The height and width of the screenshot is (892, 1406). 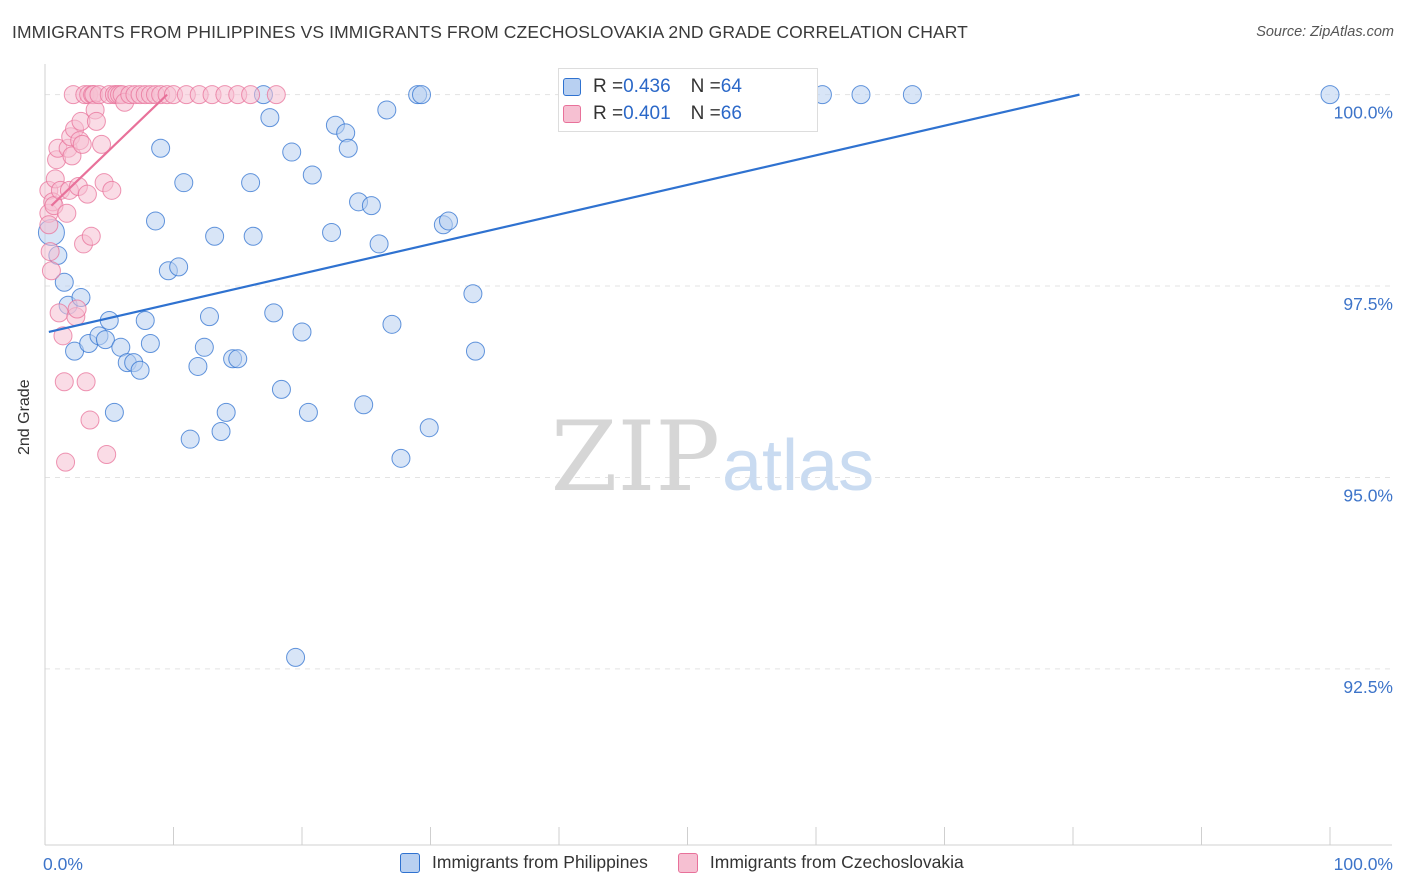 What do you see at coordinates (1368, 304) in the screenshot?
I see `y-tick-label: 97.5%` at bounding box center [1368, 304].